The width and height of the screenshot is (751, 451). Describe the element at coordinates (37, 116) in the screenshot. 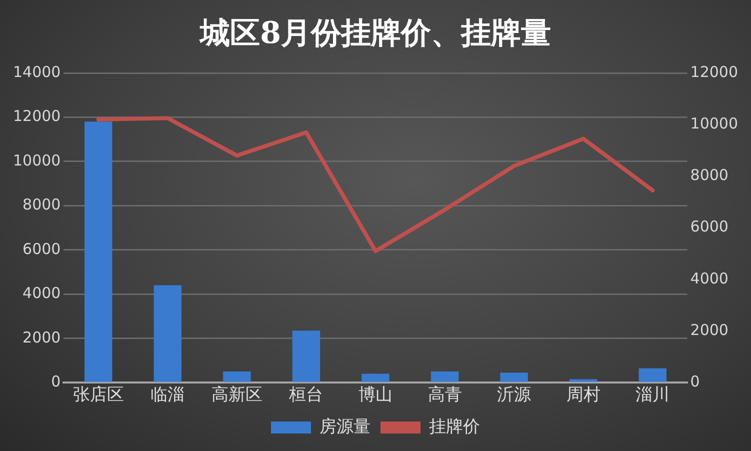

I see `y-tick-label: 12000` at that location.